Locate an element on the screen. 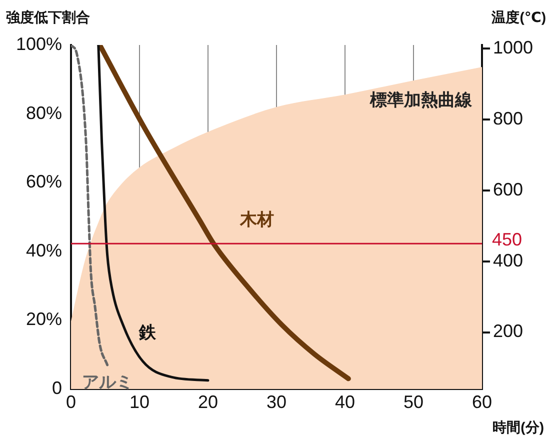  x-tick-label: 30 is located at coordinates (276, 402).